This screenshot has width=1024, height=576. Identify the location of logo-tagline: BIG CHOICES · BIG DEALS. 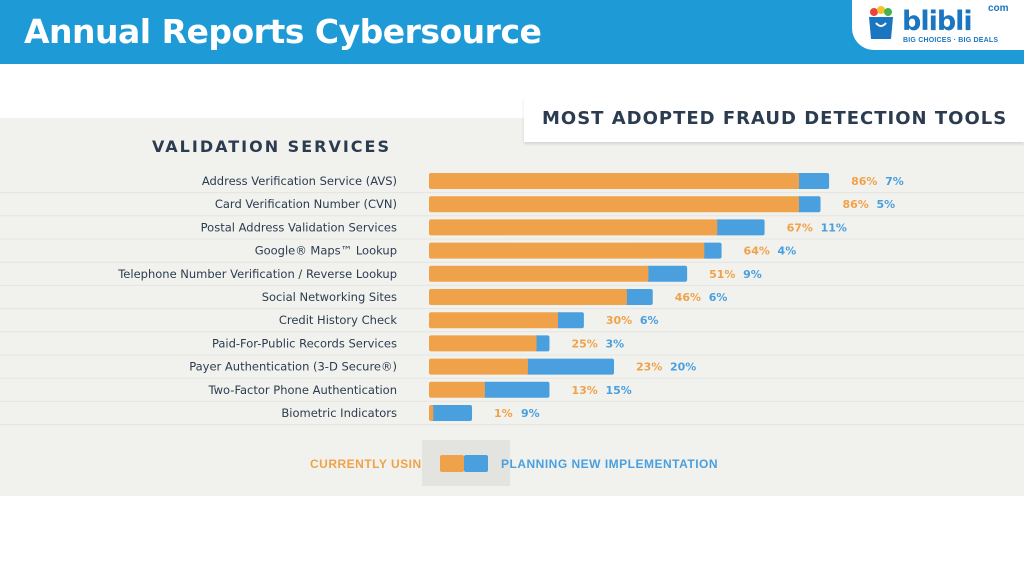
(951, 40).